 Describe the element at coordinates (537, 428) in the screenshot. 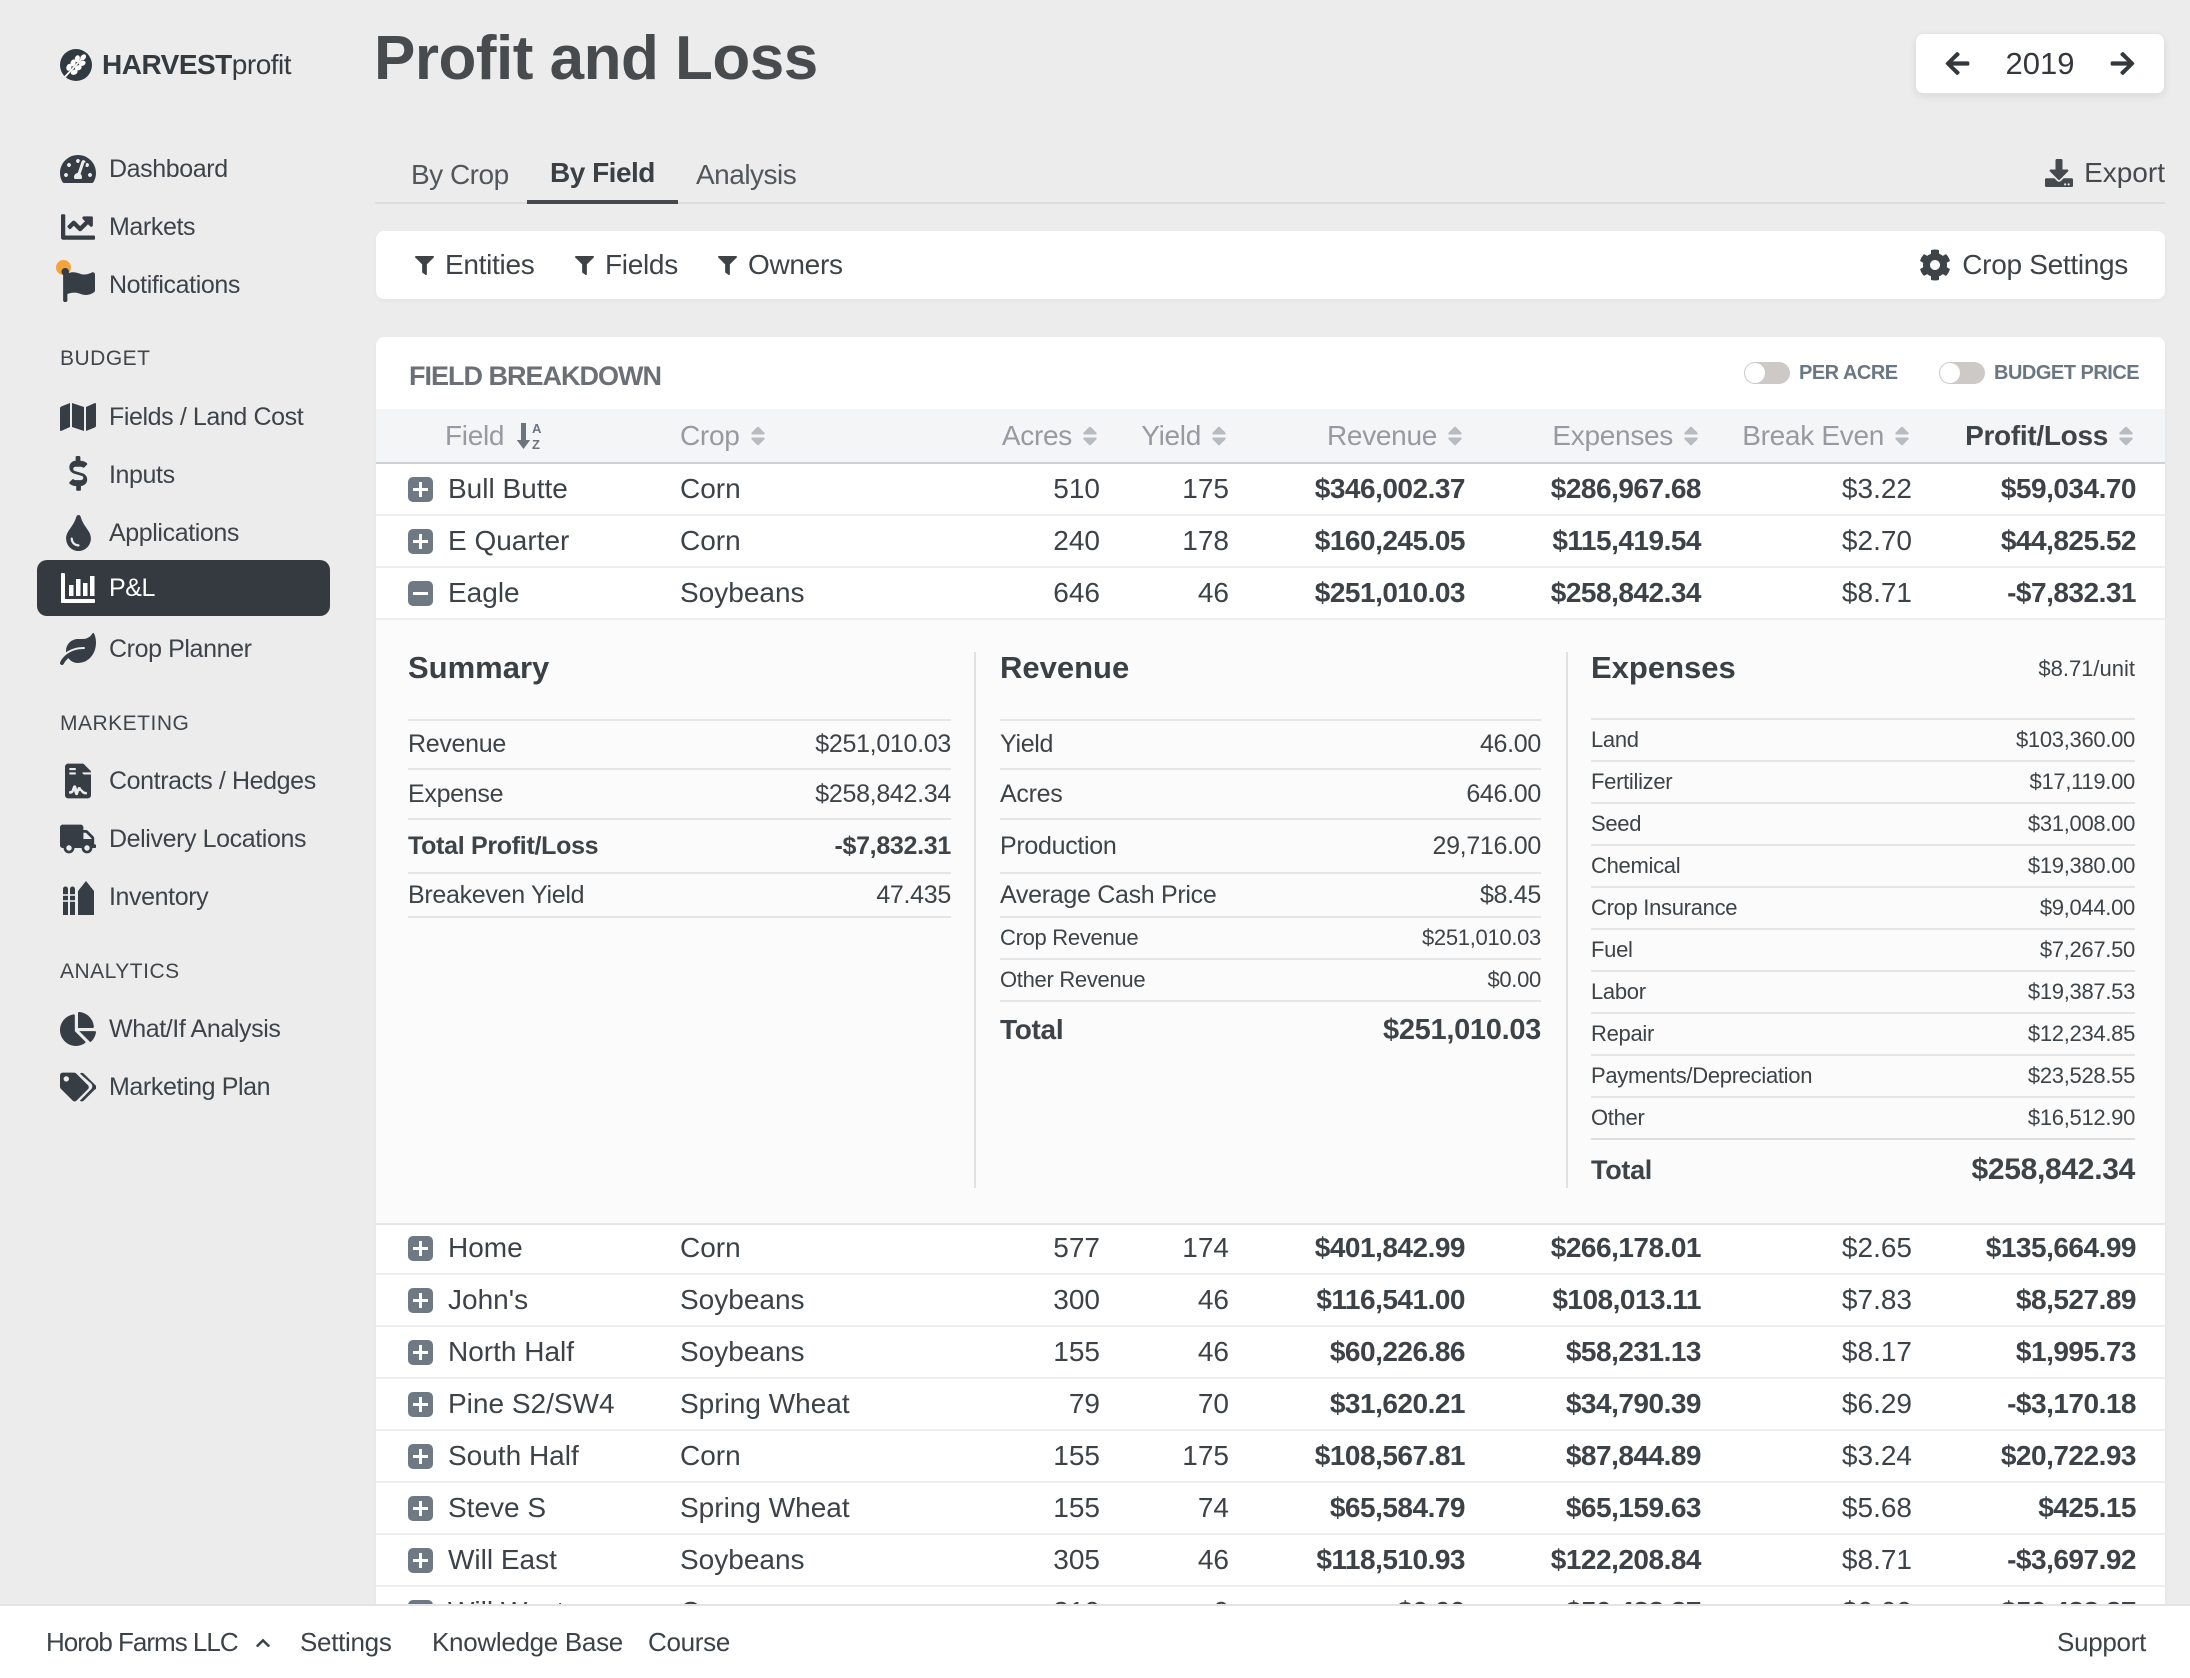

I see `svg-text: A` at that location.